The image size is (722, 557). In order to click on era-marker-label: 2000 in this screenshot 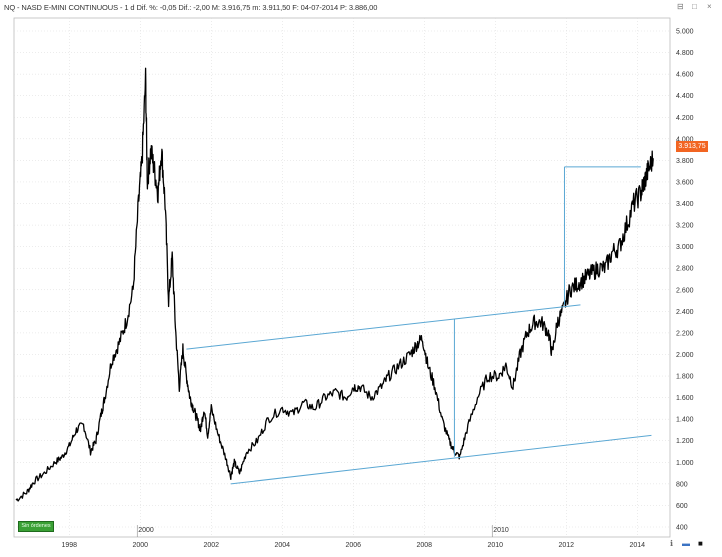, I will do `click(146, 530)`.